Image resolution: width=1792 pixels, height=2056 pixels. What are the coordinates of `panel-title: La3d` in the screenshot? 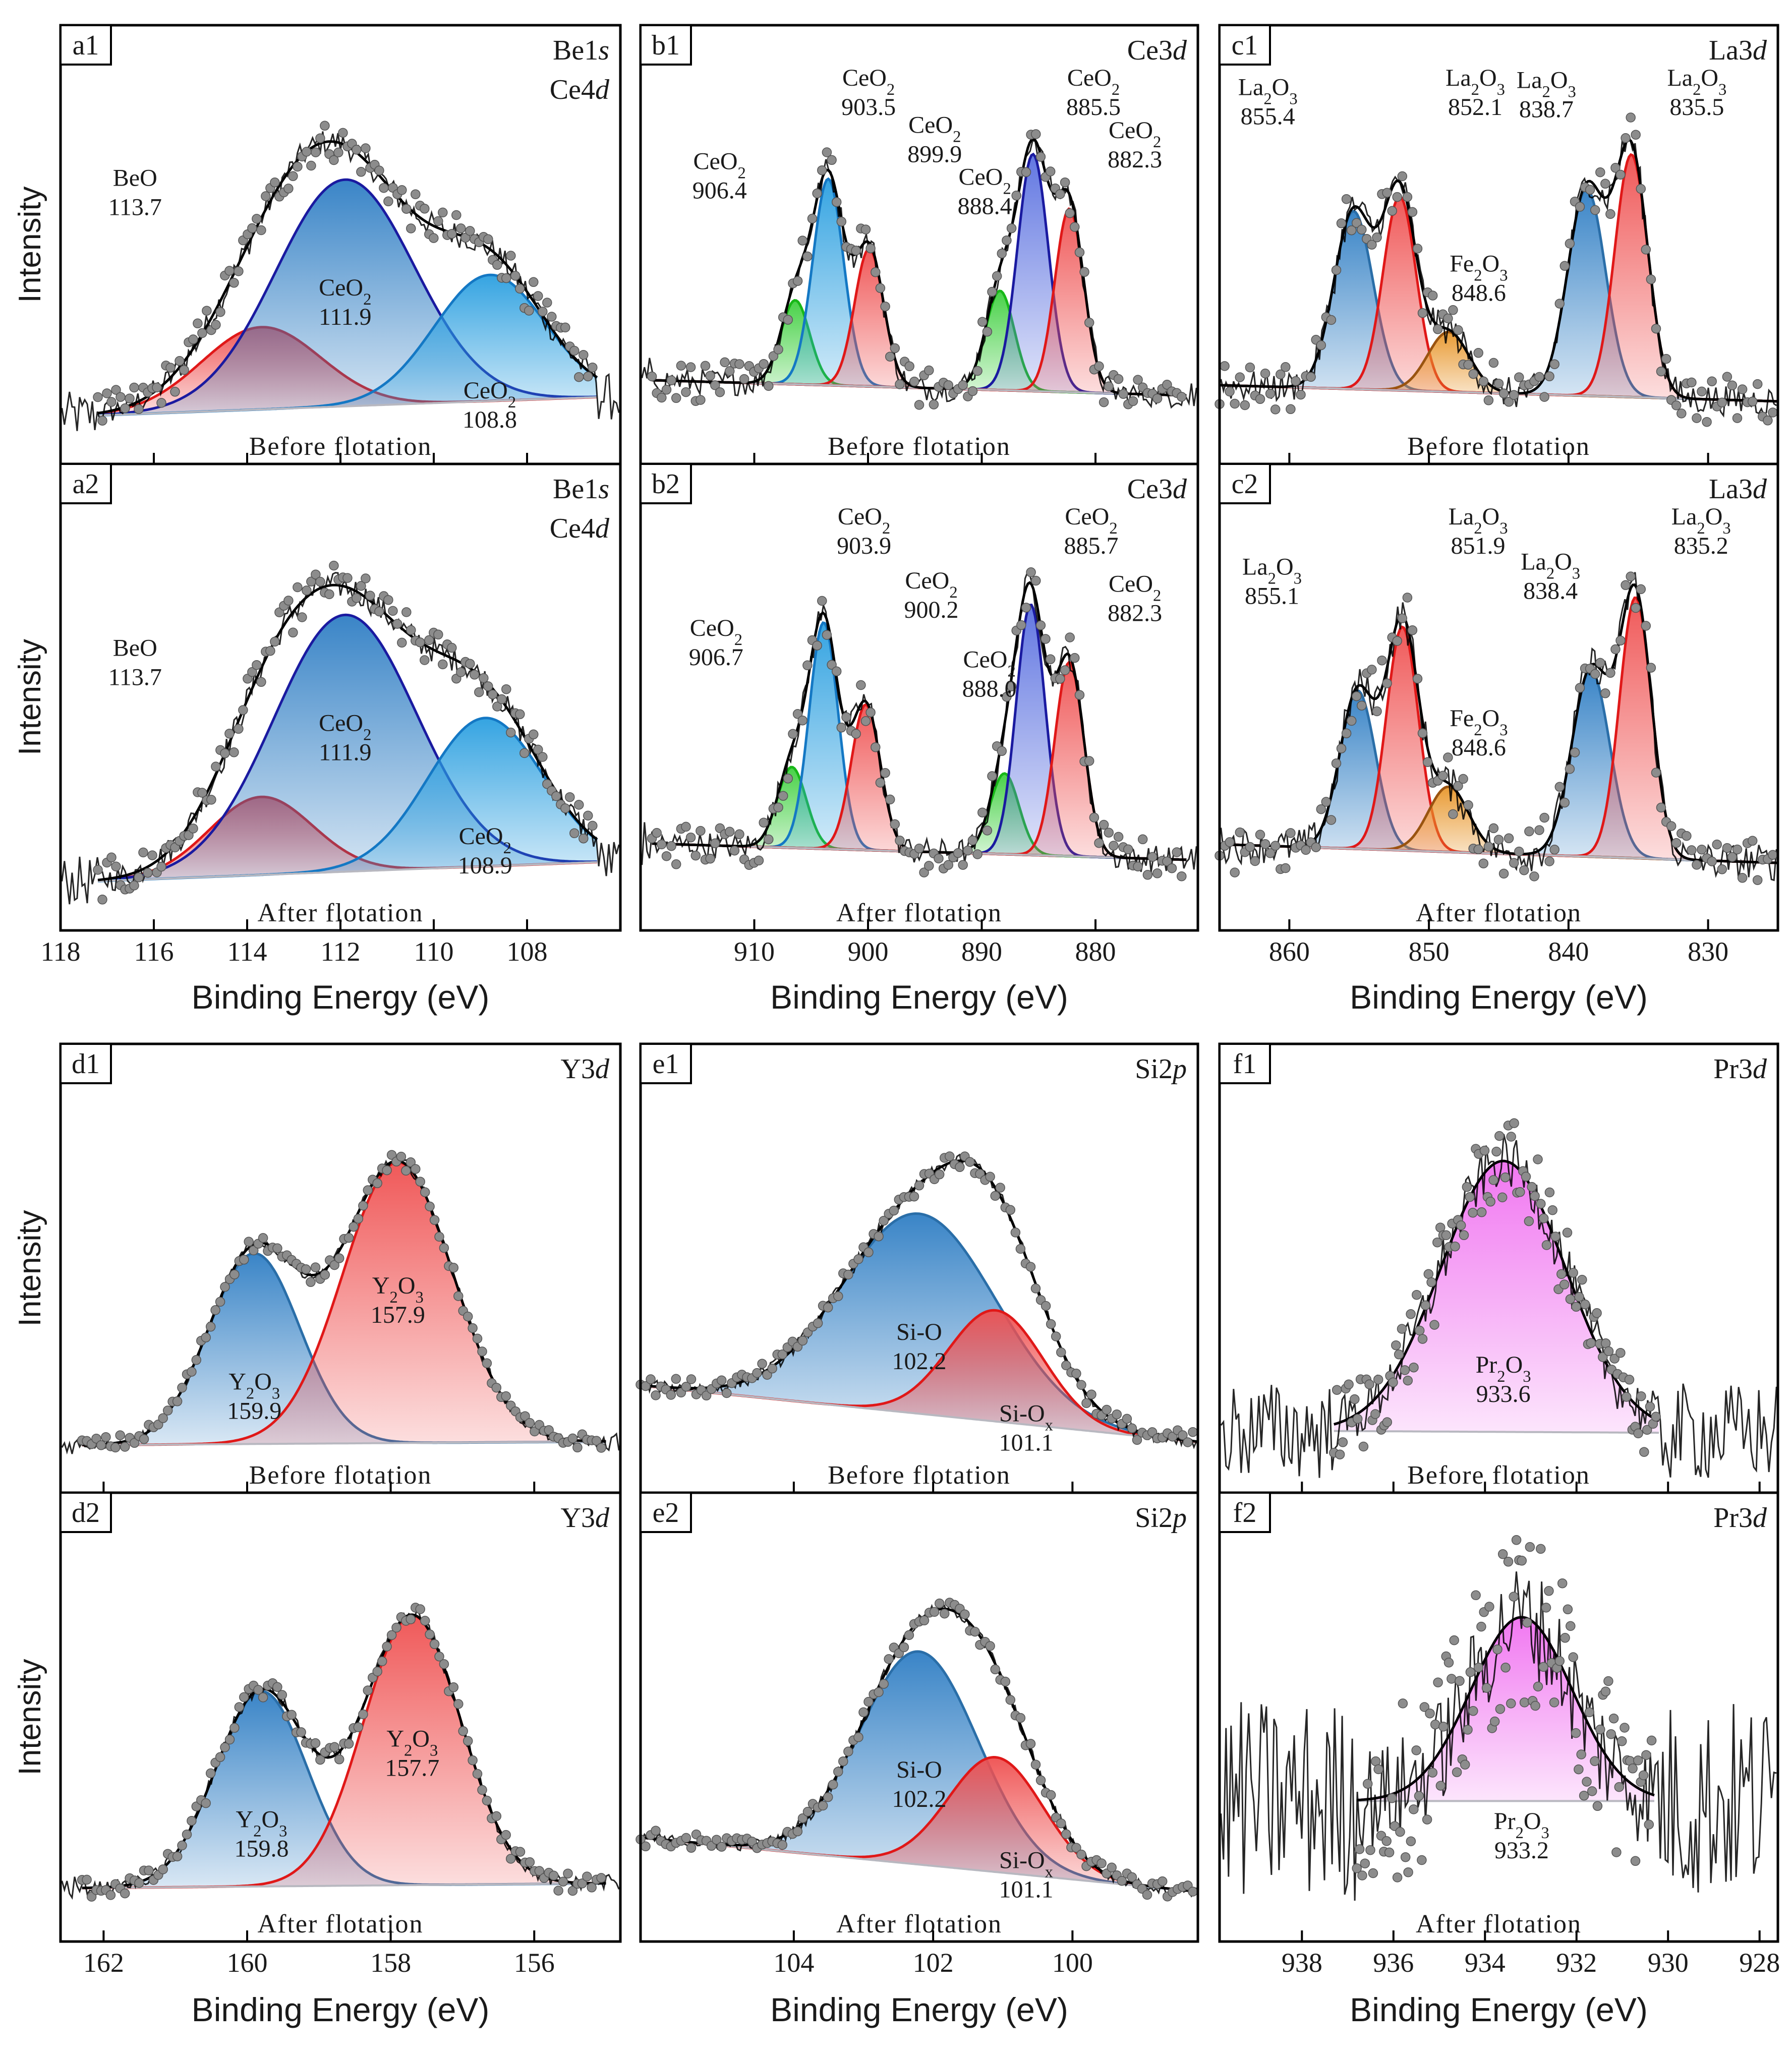 It's located at (1738, 489).